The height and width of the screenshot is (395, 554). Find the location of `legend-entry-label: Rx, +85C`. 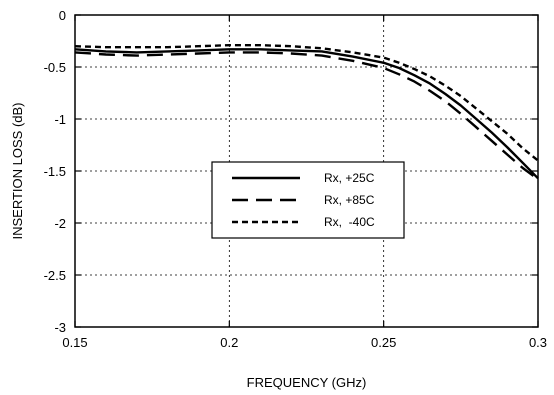

legend-entry-label: Rx, +85C is located at coordinates (349, 200).